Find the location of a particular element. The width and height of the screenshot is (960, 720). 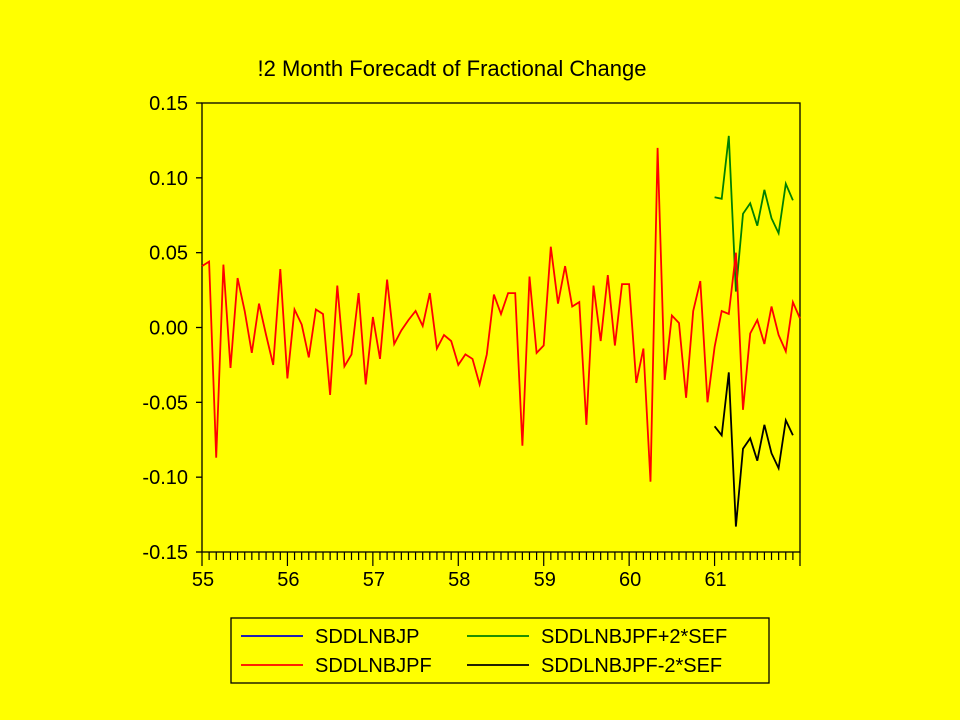

legend is located at coordinates (500, 650).